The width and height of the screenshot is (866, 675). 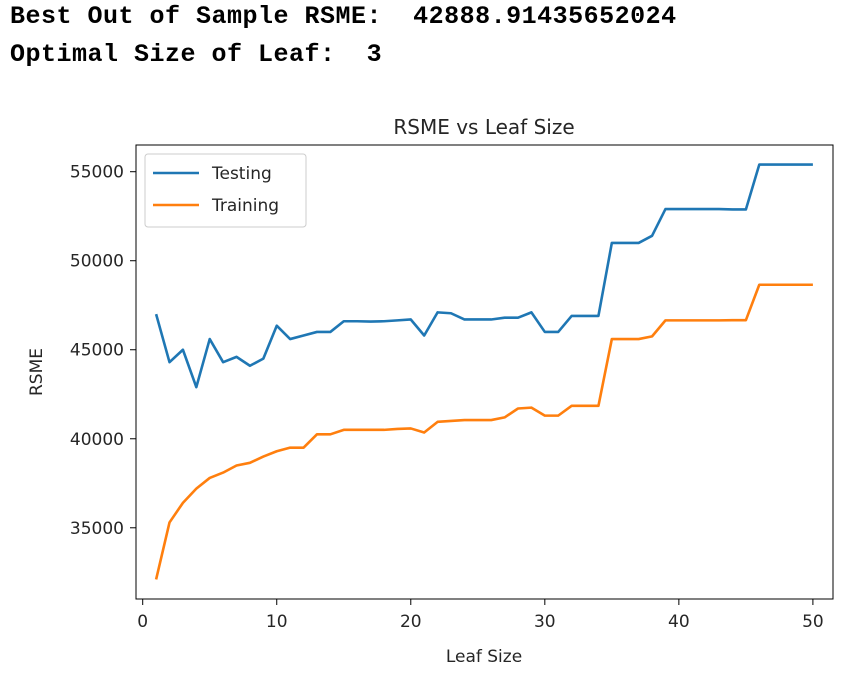 What do you see at coordinates (196, 16) in the screenshot?
I see `best-rsme-label: Best Out of Sample RSME:` at bounding box center [196, 16].